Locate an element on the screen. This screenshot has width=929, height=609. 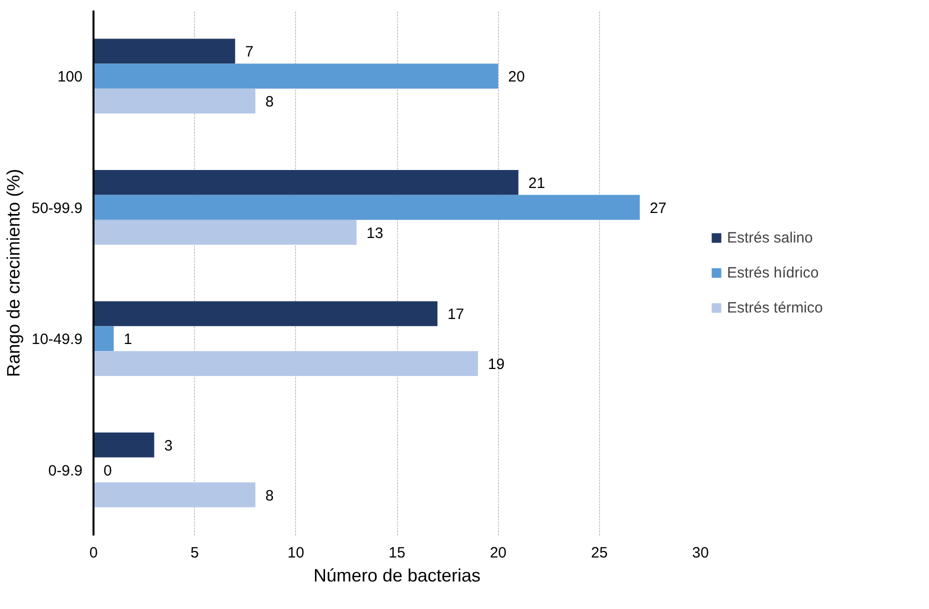
legend-label: Estrés térmico is located at coordinates (775, 307).